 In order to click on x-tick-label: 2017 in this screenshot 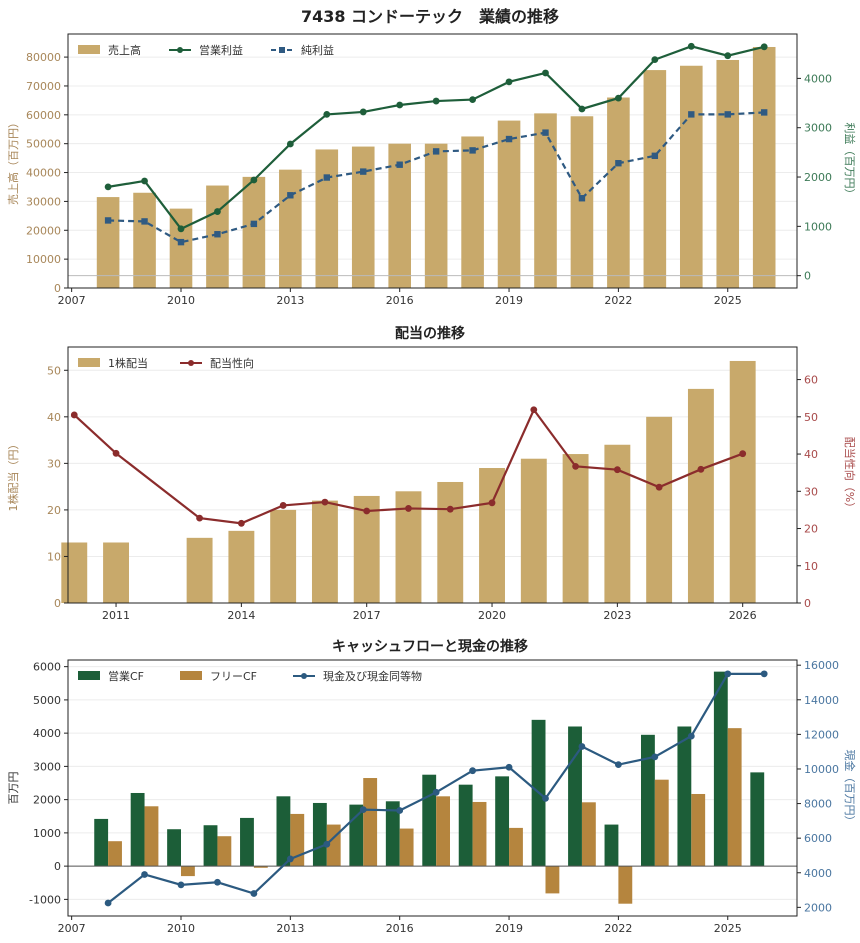, I will do `click(367, 615)`.